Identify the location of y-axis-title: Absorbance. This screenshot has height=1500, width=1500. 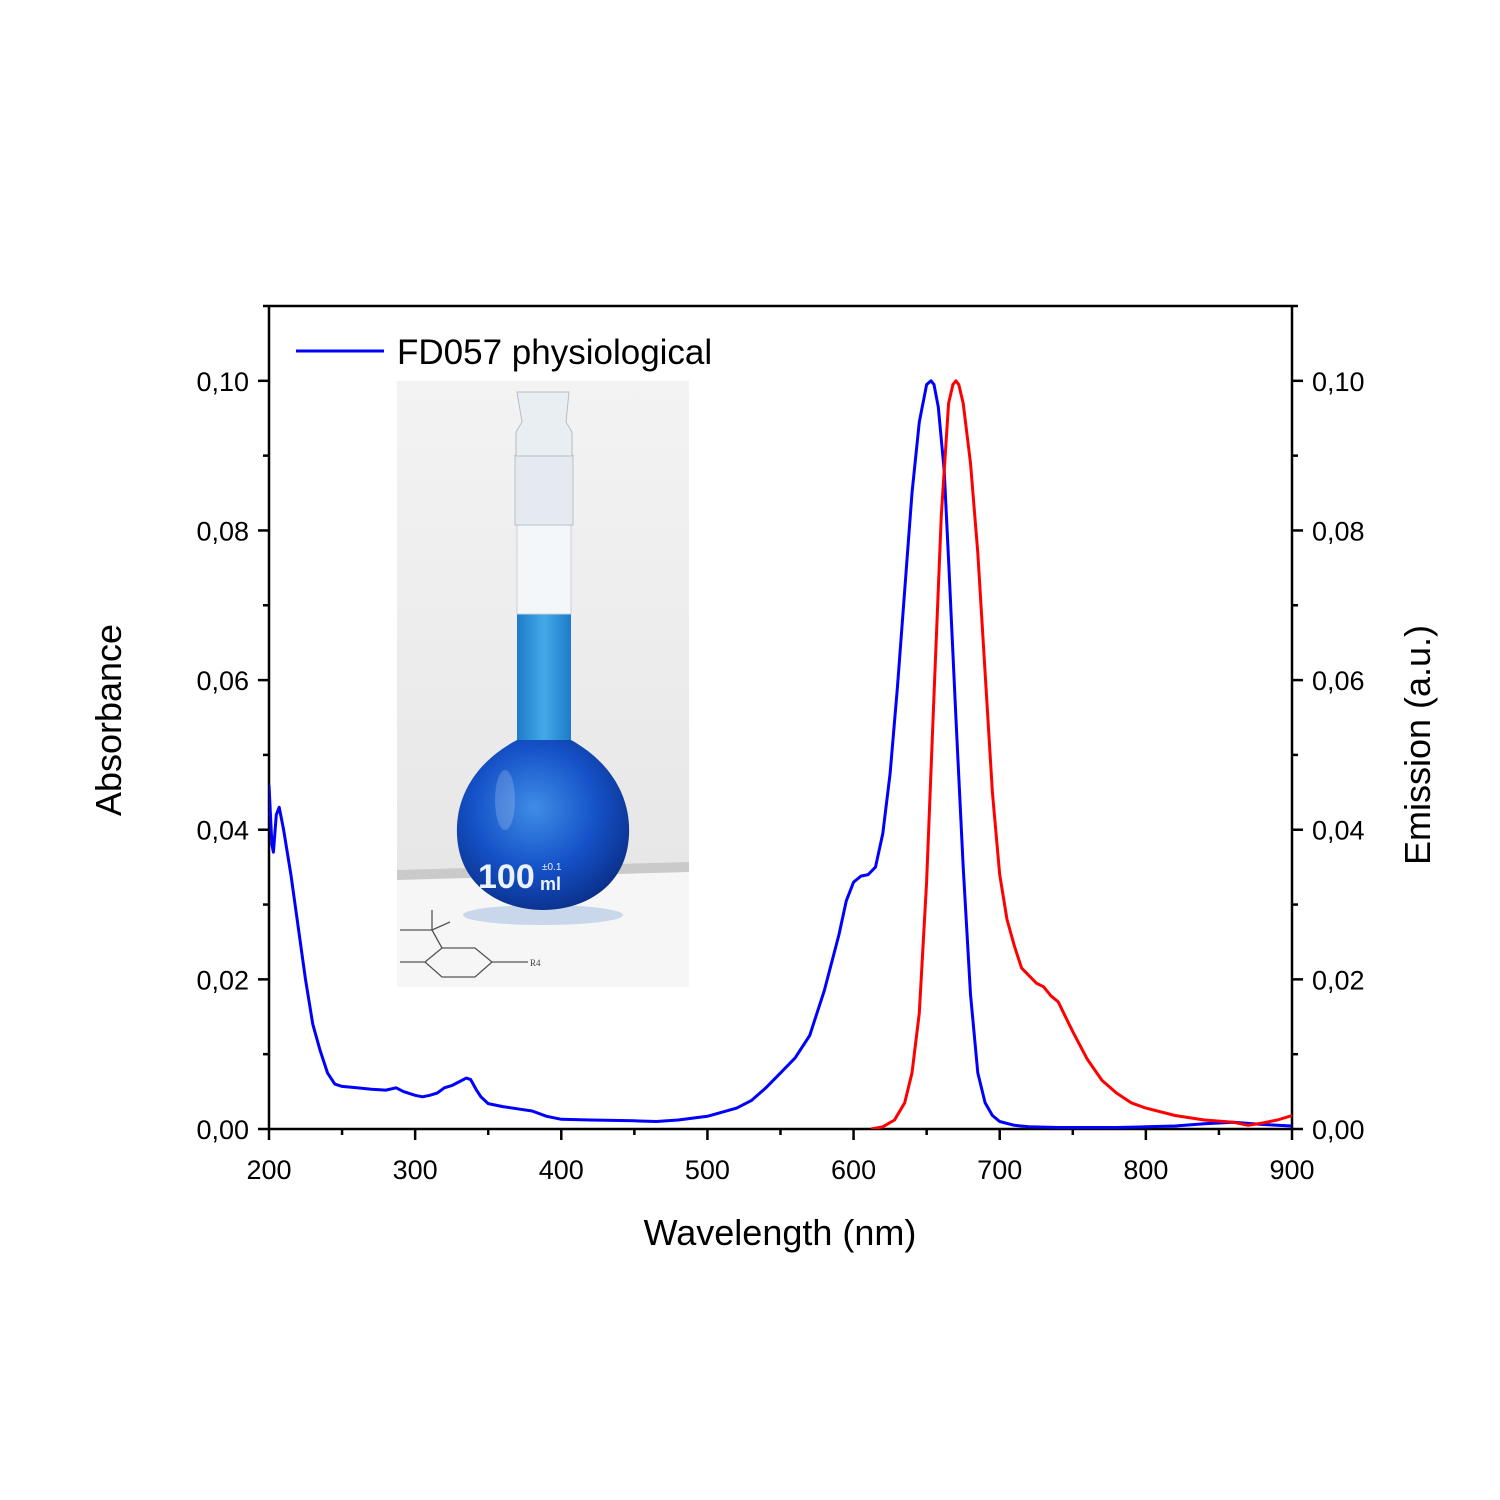
(108, 720).